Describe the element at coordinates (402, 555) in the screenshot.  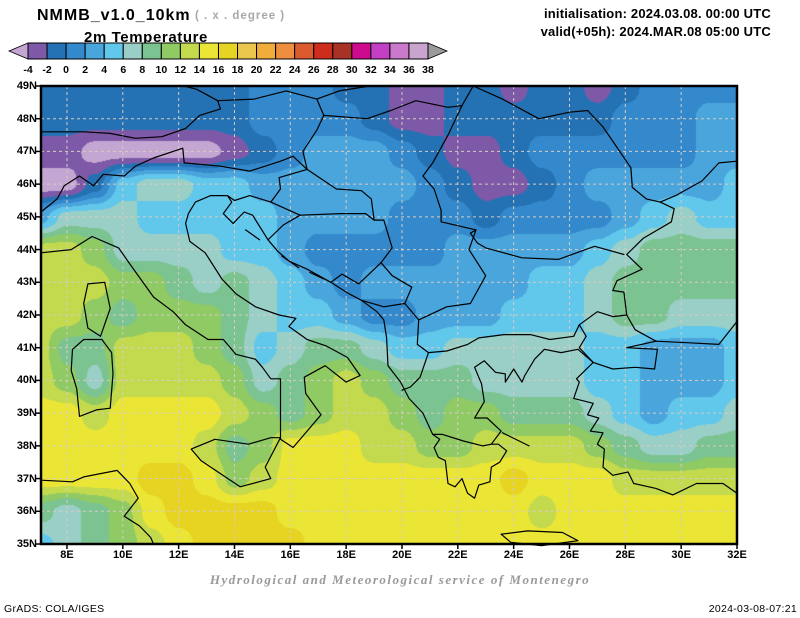
I see `lon-tick-label: 20E` at that location.